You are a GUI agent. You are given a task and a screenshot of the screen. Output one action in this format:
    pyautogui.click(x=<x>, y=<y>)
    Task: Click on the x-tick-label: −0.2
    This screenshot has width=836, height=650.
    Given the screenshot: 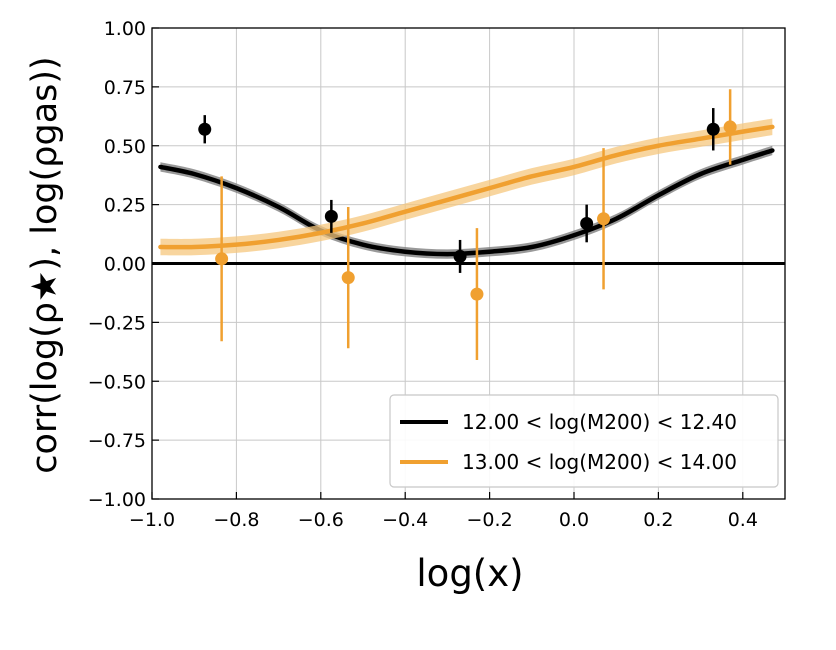 What is the action you would take?
    pyautogui.click(x=490, y=520)
    